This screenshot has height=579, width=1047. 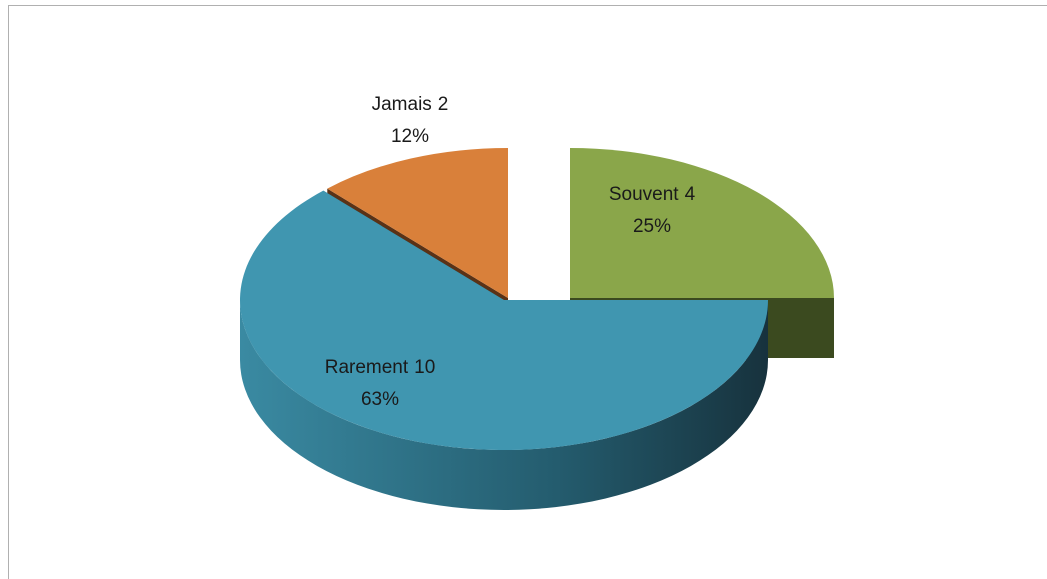 What do you see at coordinates (652, 226) in the screenshot?
I see `percent-label: 25%` at bounding box center [652, 226].